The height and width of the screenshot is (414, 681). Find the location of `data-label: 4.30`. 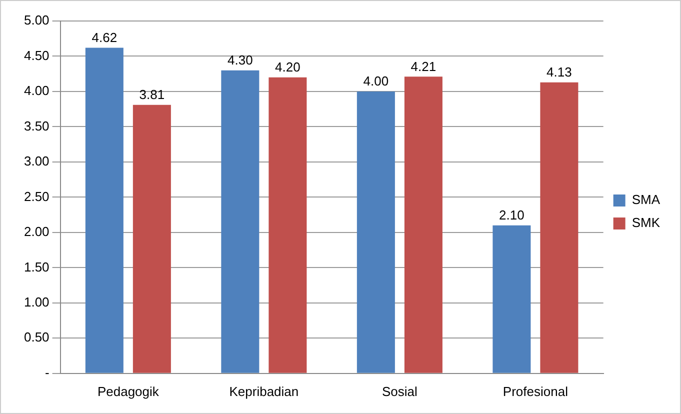

data-label: 4.30 is located at coordinates (240, 60).